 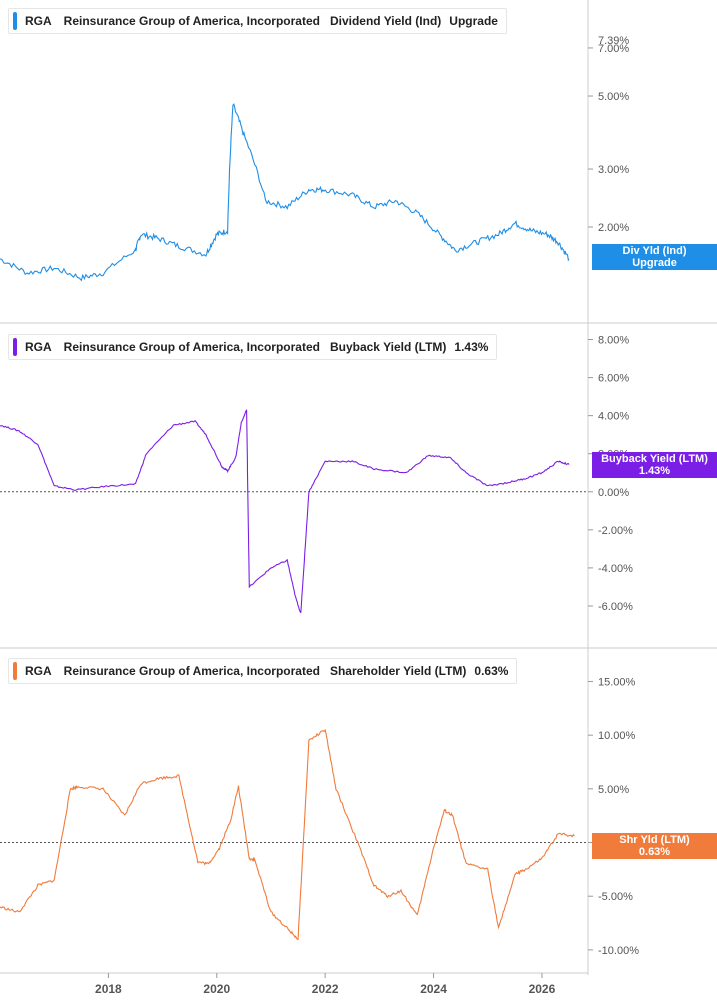 What do you see at coordinates (15, 347) in the screenshot?
I see `buyback-swatch` at bounding box center [15, 347].